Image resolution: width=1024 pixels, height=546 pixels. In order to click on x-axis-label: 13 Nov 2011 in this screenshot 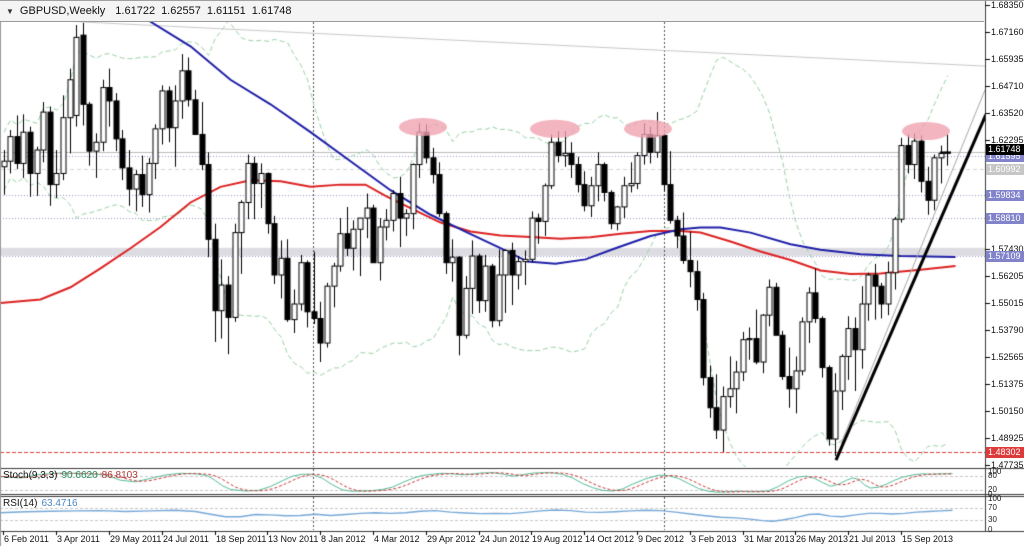, I will do `click(293, 539)`.